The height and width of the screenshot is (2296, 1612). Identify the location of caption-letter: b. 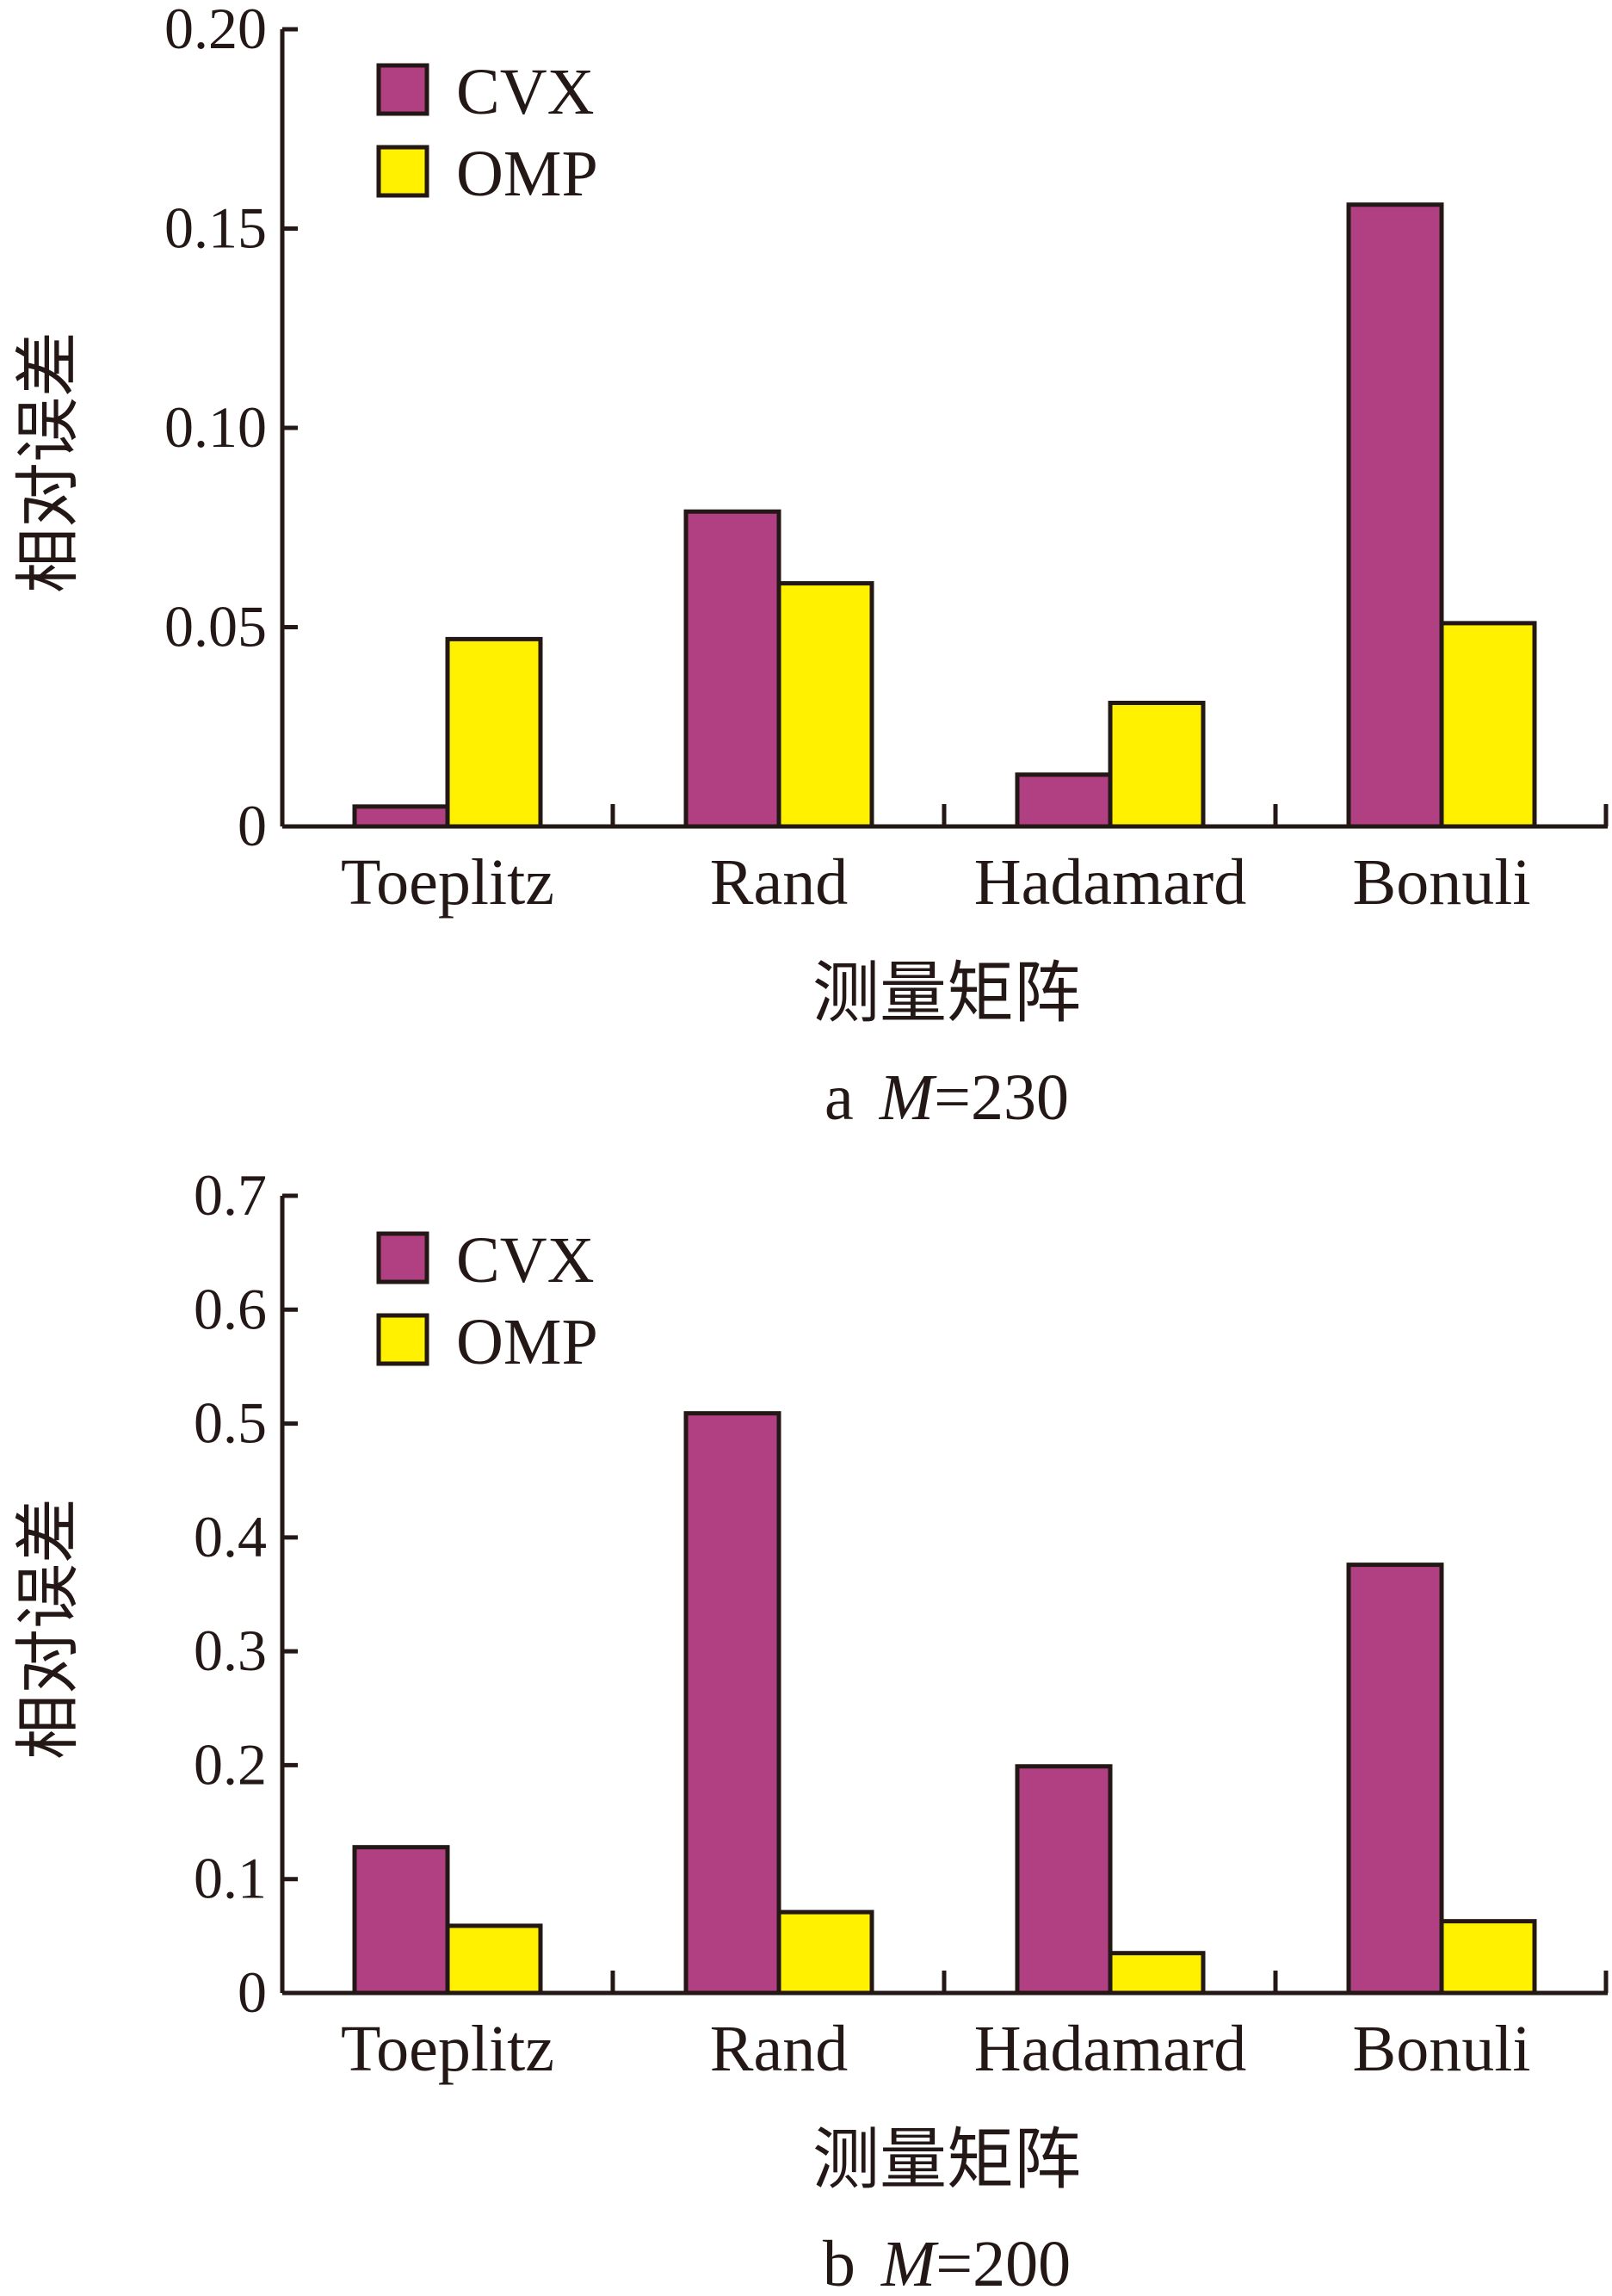
(839, 2262).